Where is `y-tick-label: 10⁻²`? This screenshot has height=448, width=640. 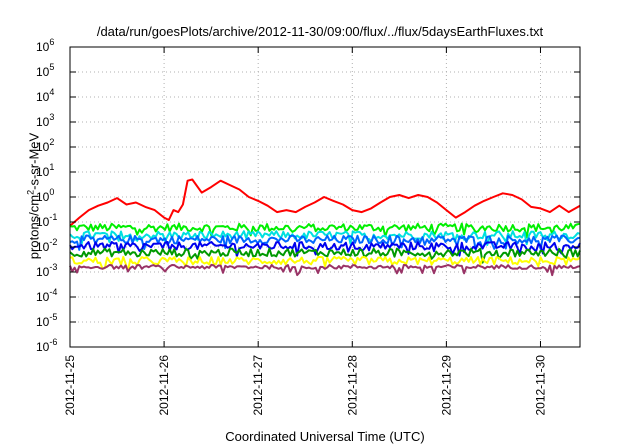 y-tick-label: 10⁻² is located at coordinates (46, 245).